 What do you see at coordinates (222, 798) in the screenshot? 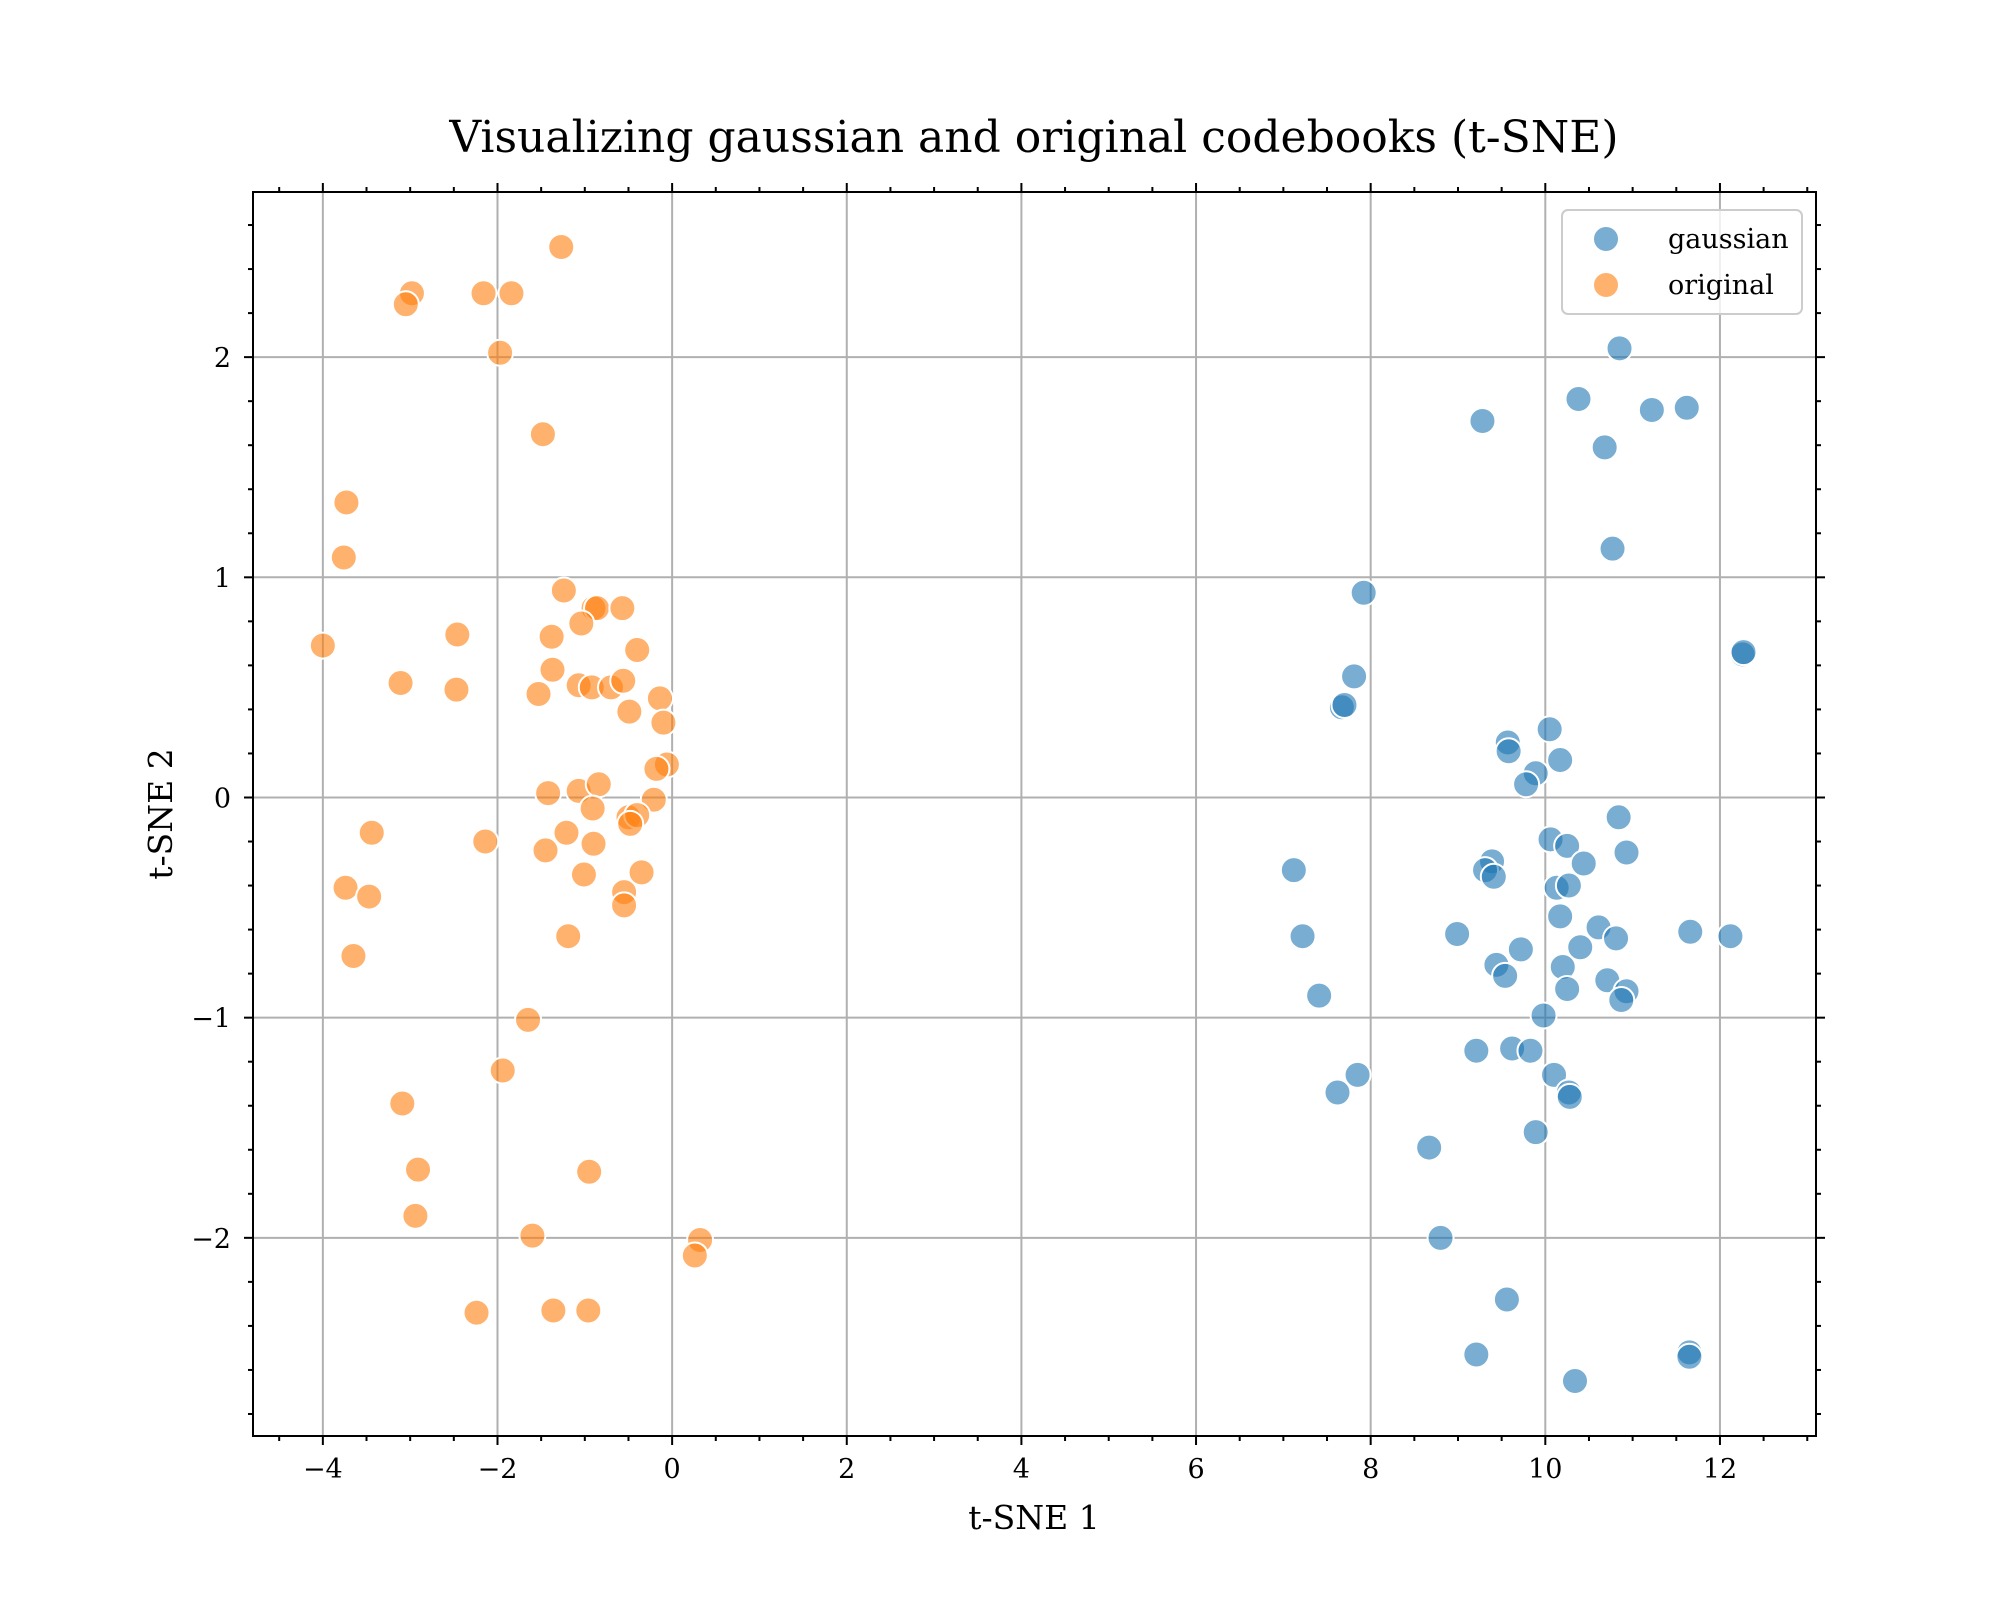
I see `y-tick-label: 0` at bounding box center [222, 798].